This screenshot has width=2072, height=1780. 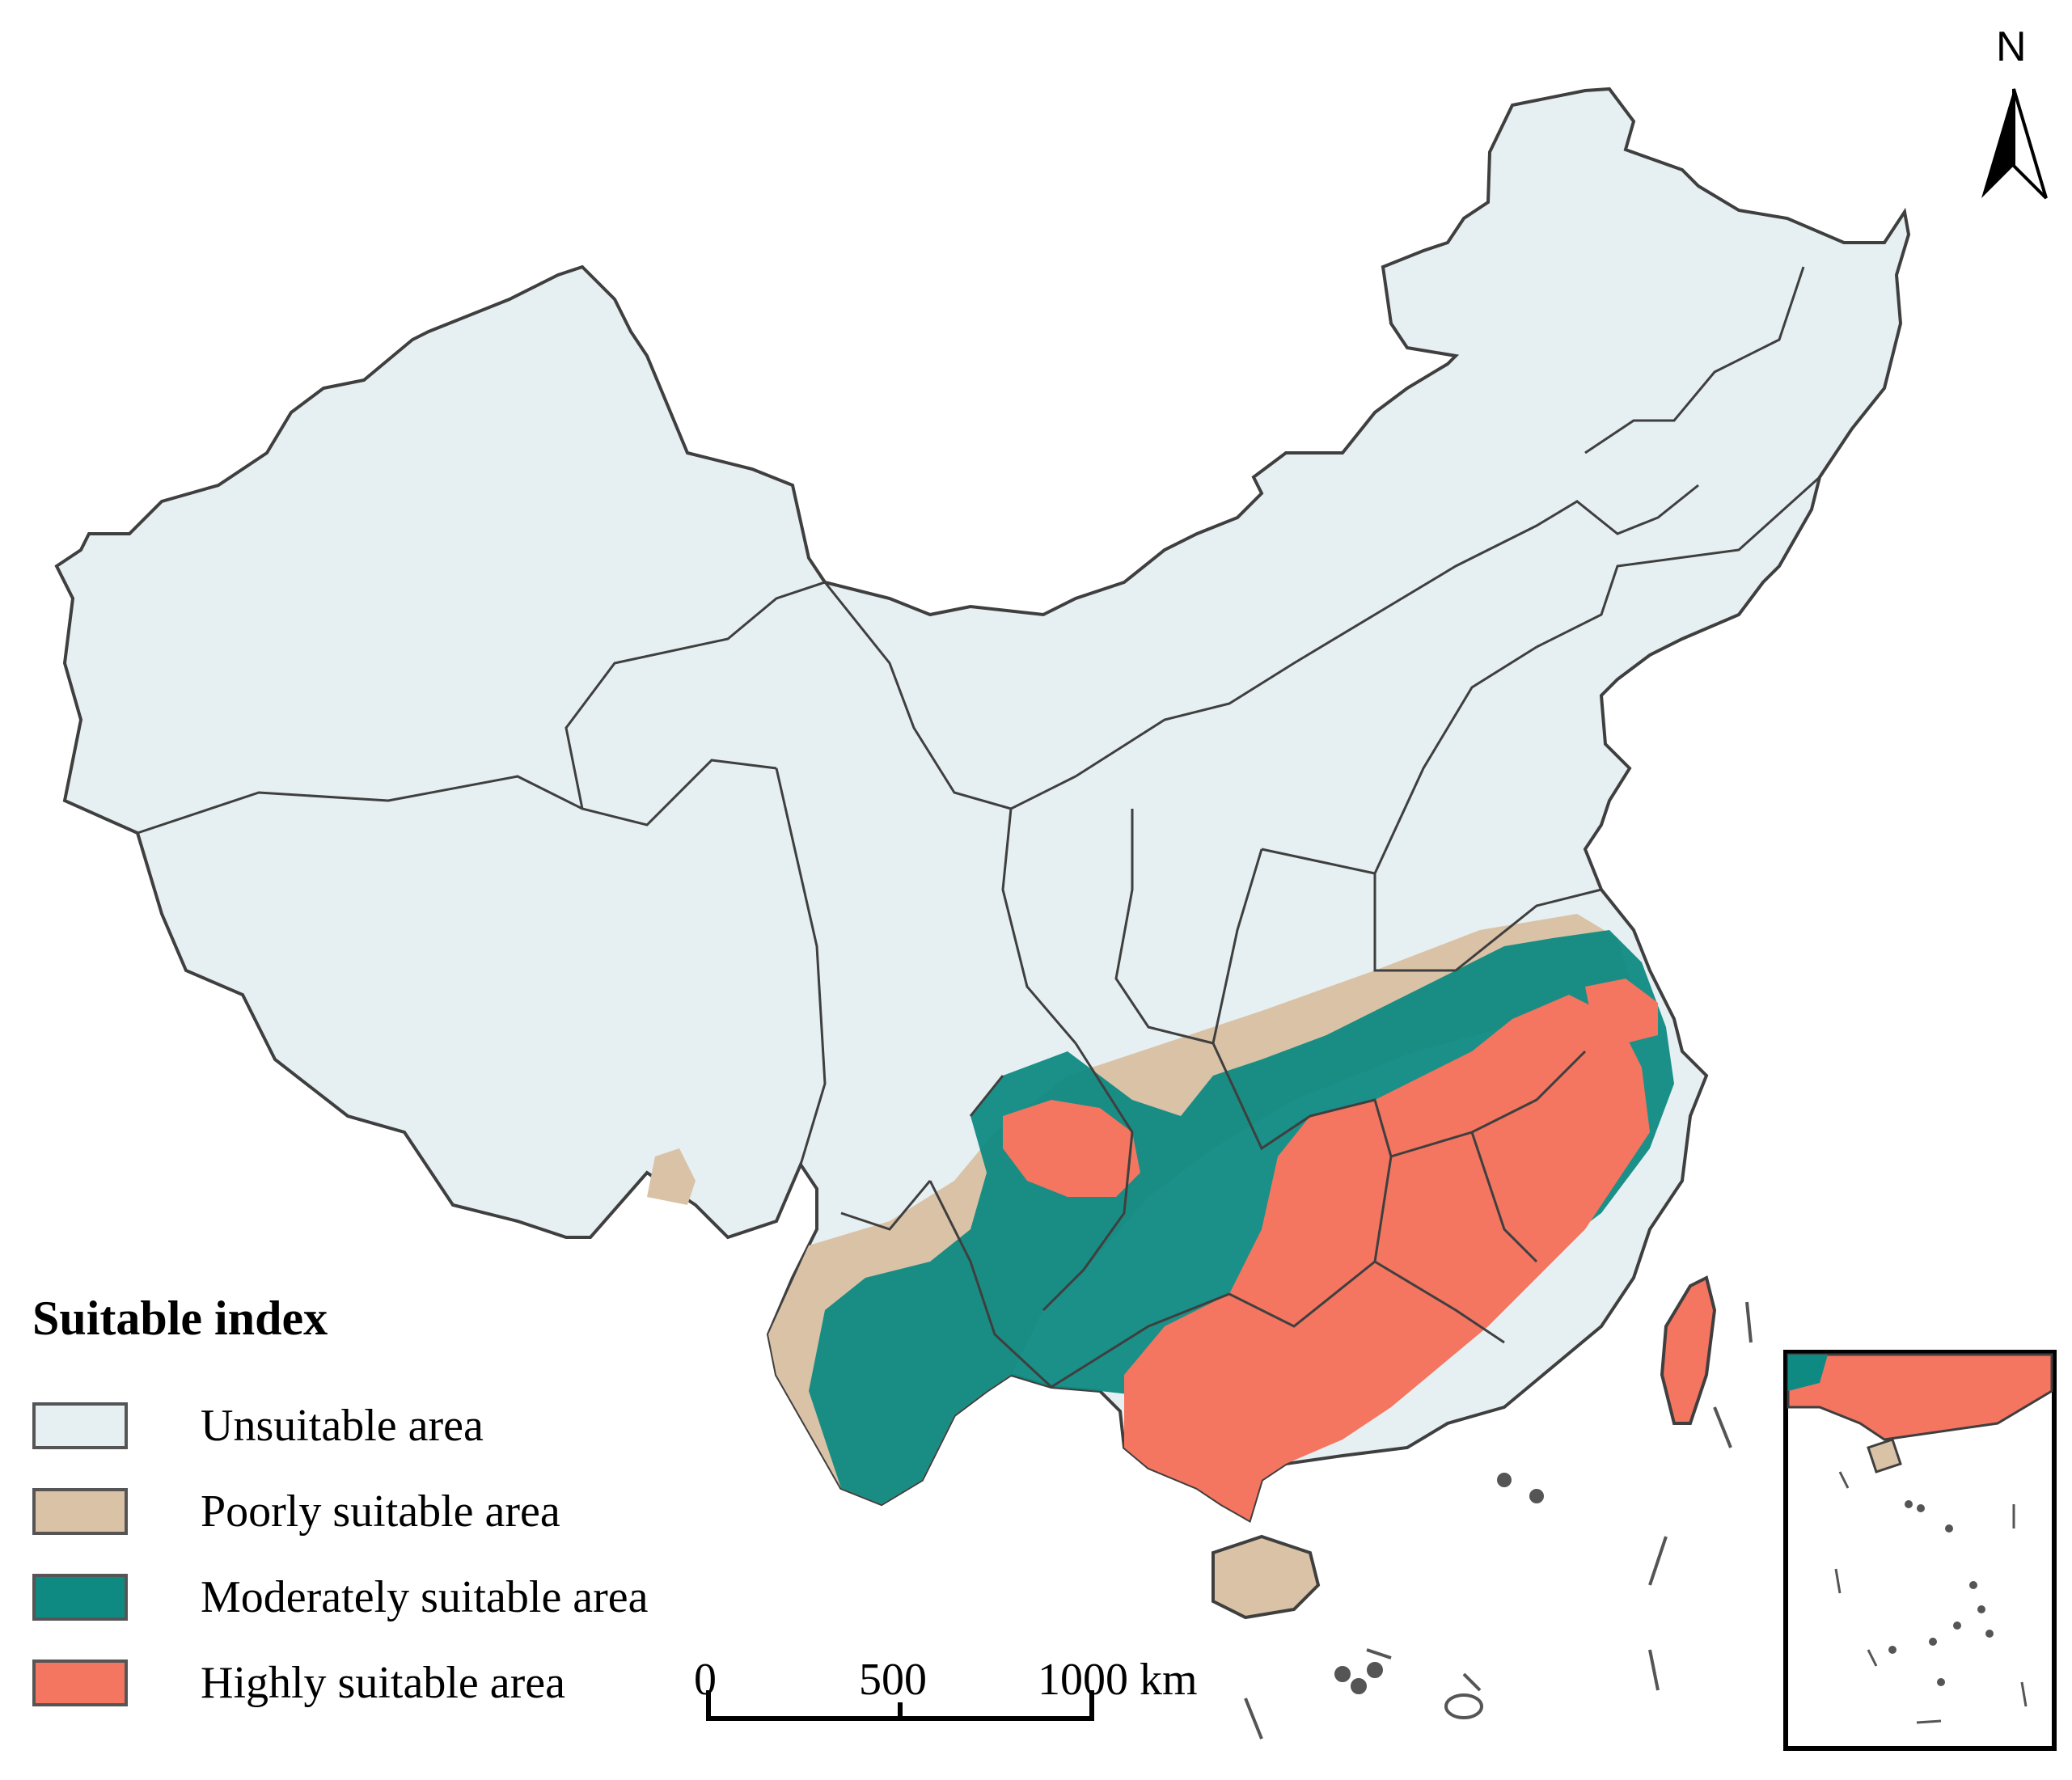 What do you see at coordinates (80, 1512) in the screenshot?
I see `legend-swatch-poor` at bounding box center [80, 1512].